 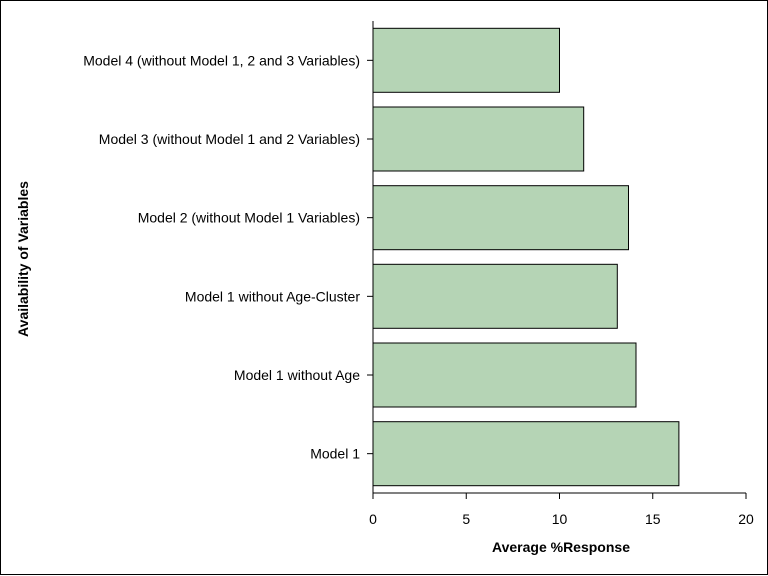 What do you see at coordinates (560, 519) in the screenshot?
I see `x-tick-label: 10` at bounding box center [560, 519].